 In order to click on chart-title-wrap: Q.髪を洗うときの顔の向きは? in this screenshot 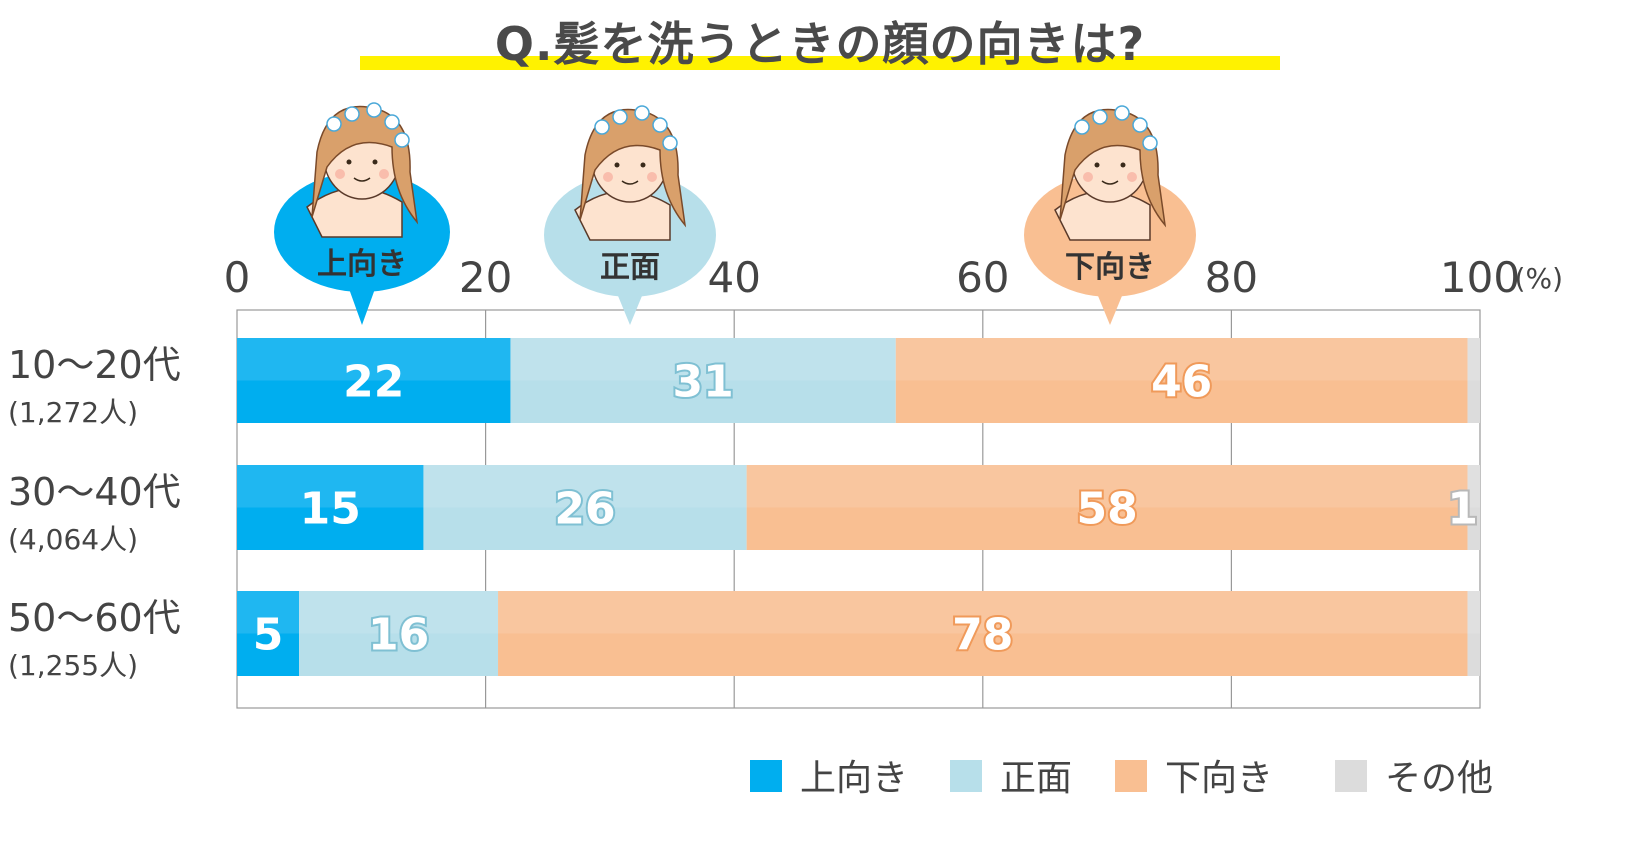, I will do `click(820, 38)`.